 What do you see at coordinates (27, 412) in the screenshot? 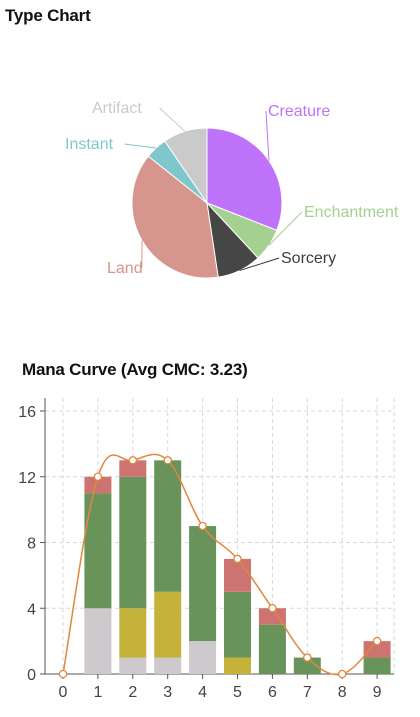
I see `y-tick-label: 16` at bounding box center [27, 412].